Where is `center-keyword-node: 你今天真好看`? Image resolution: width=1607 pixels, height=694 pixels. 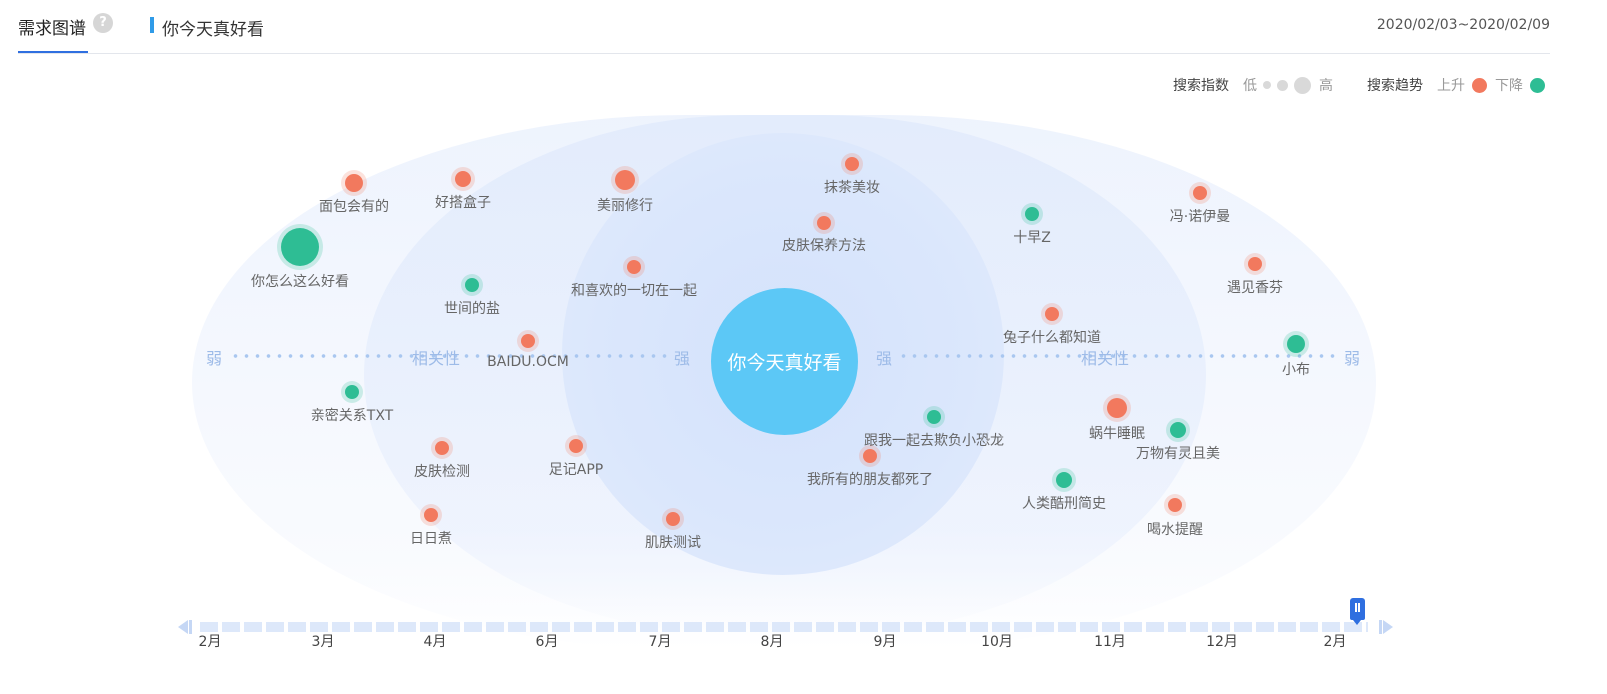 center-keyword-node: 你今天真好看 is located at coordinates (784, 361).